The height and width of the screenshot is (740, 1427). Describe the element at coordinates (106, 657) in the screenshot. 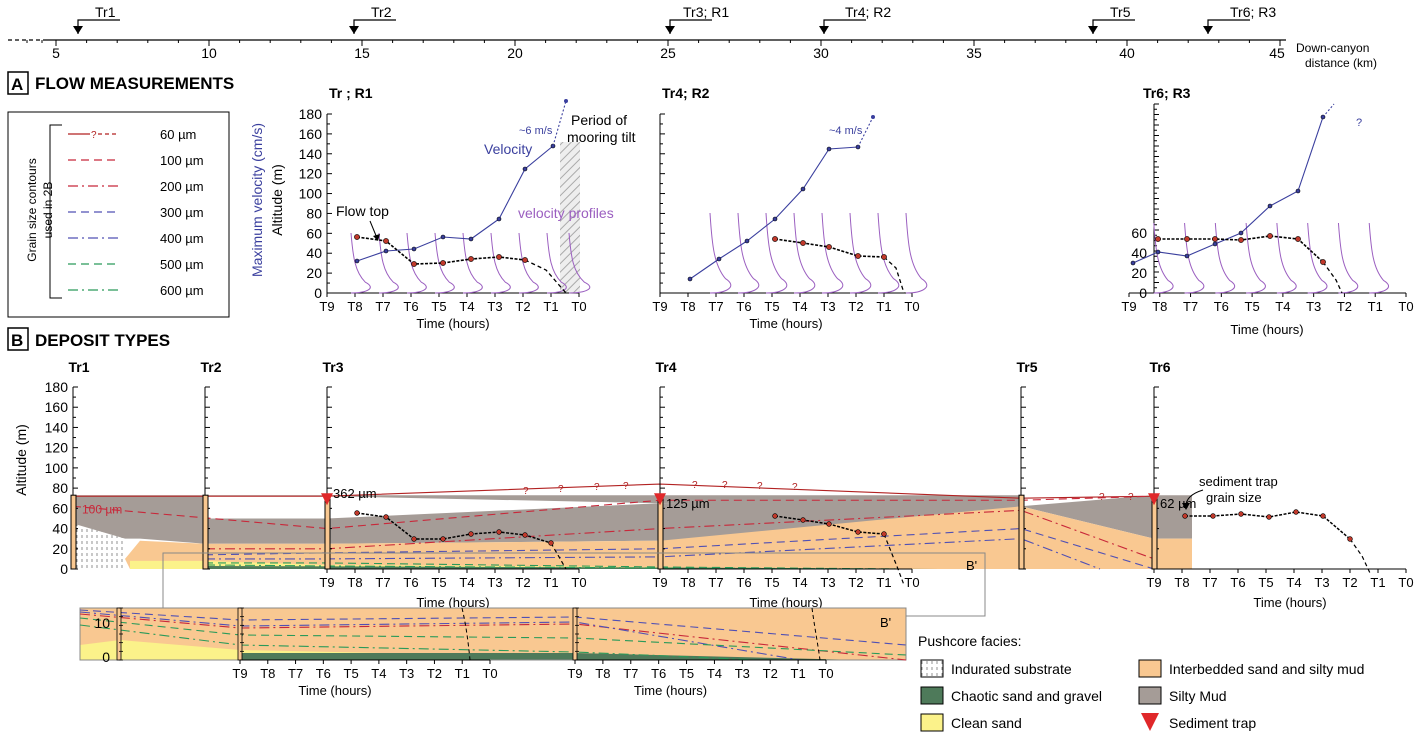

I see `inset-tick-0: 0` at that location.